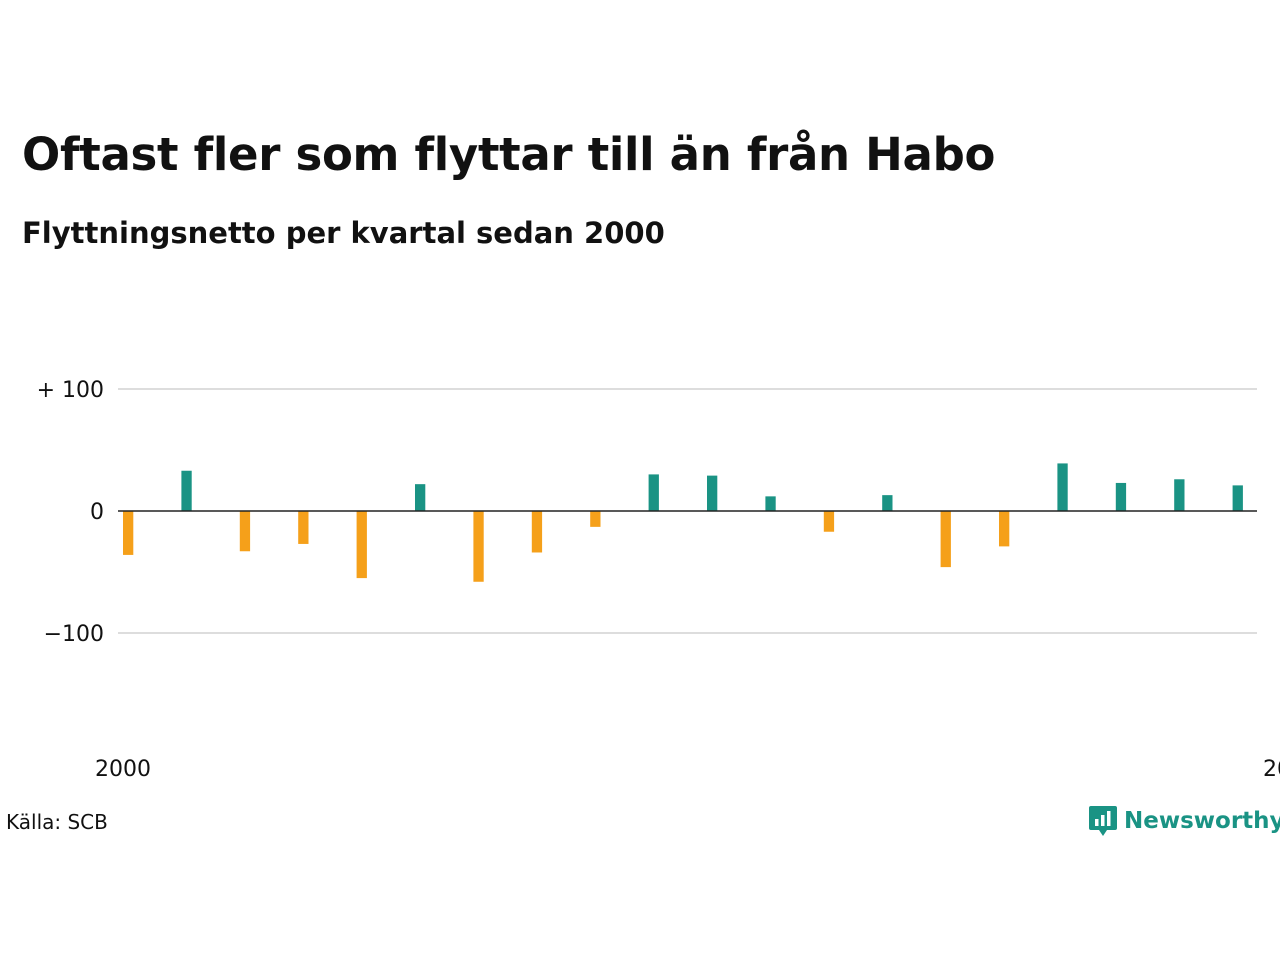  I want to click on bar-layer, so click(683, 522).